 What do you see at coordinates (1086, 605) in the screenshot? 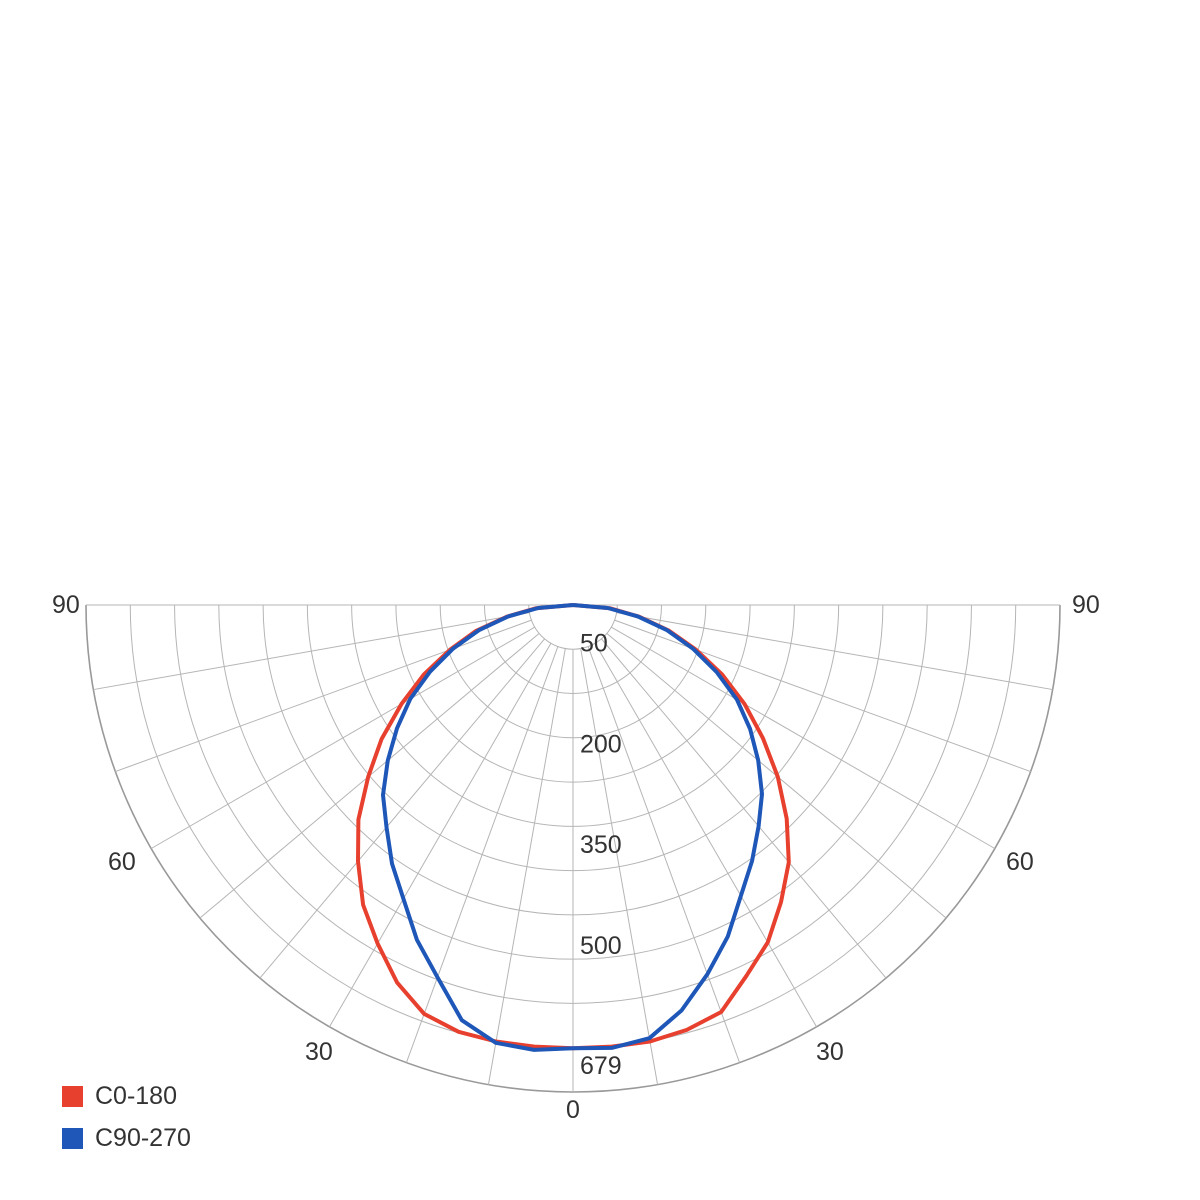
I see `angle-label-right-90: 90` at bounding box center [1086, 605].